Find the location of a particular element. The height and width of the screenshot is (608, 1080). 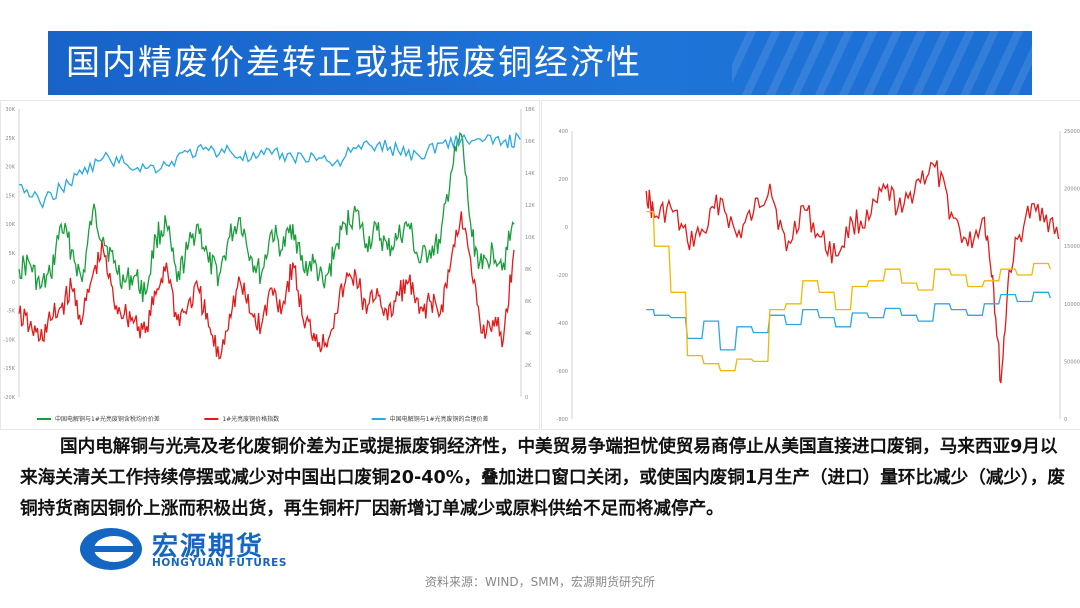

spread-legend-label-1: 中国电解铜与1#光亮废铜含税均价价差 is located at coordinates (107, 419).